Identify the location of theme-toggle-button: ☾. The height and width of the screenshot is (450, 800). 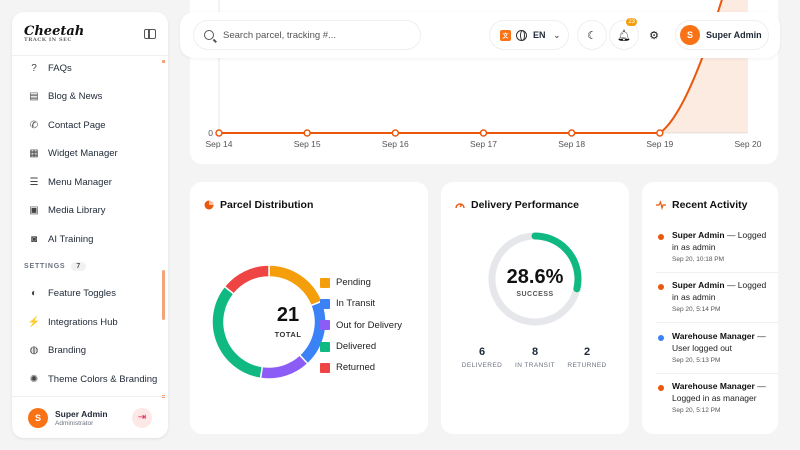
(592, 35).